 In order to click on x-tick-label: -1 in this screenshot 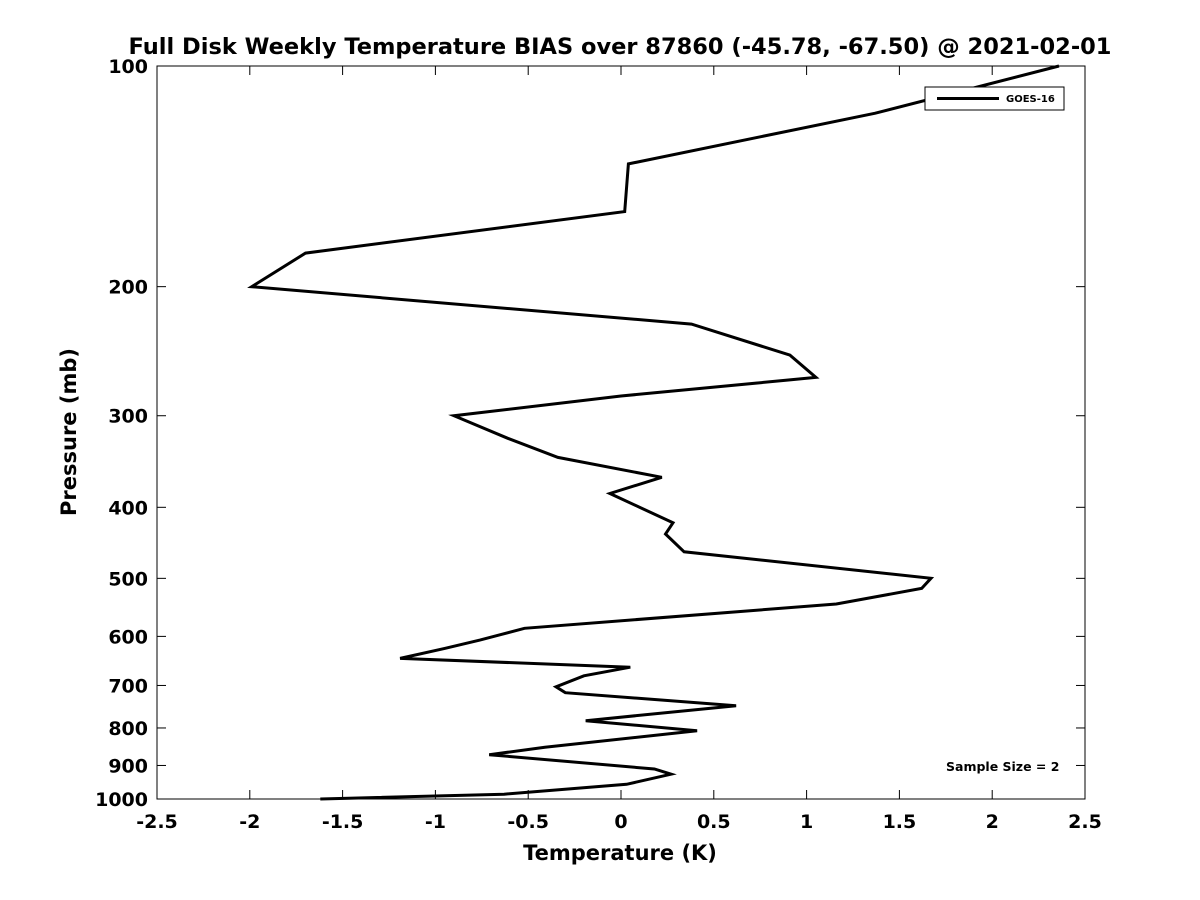, I will do `click(435, 822)`.